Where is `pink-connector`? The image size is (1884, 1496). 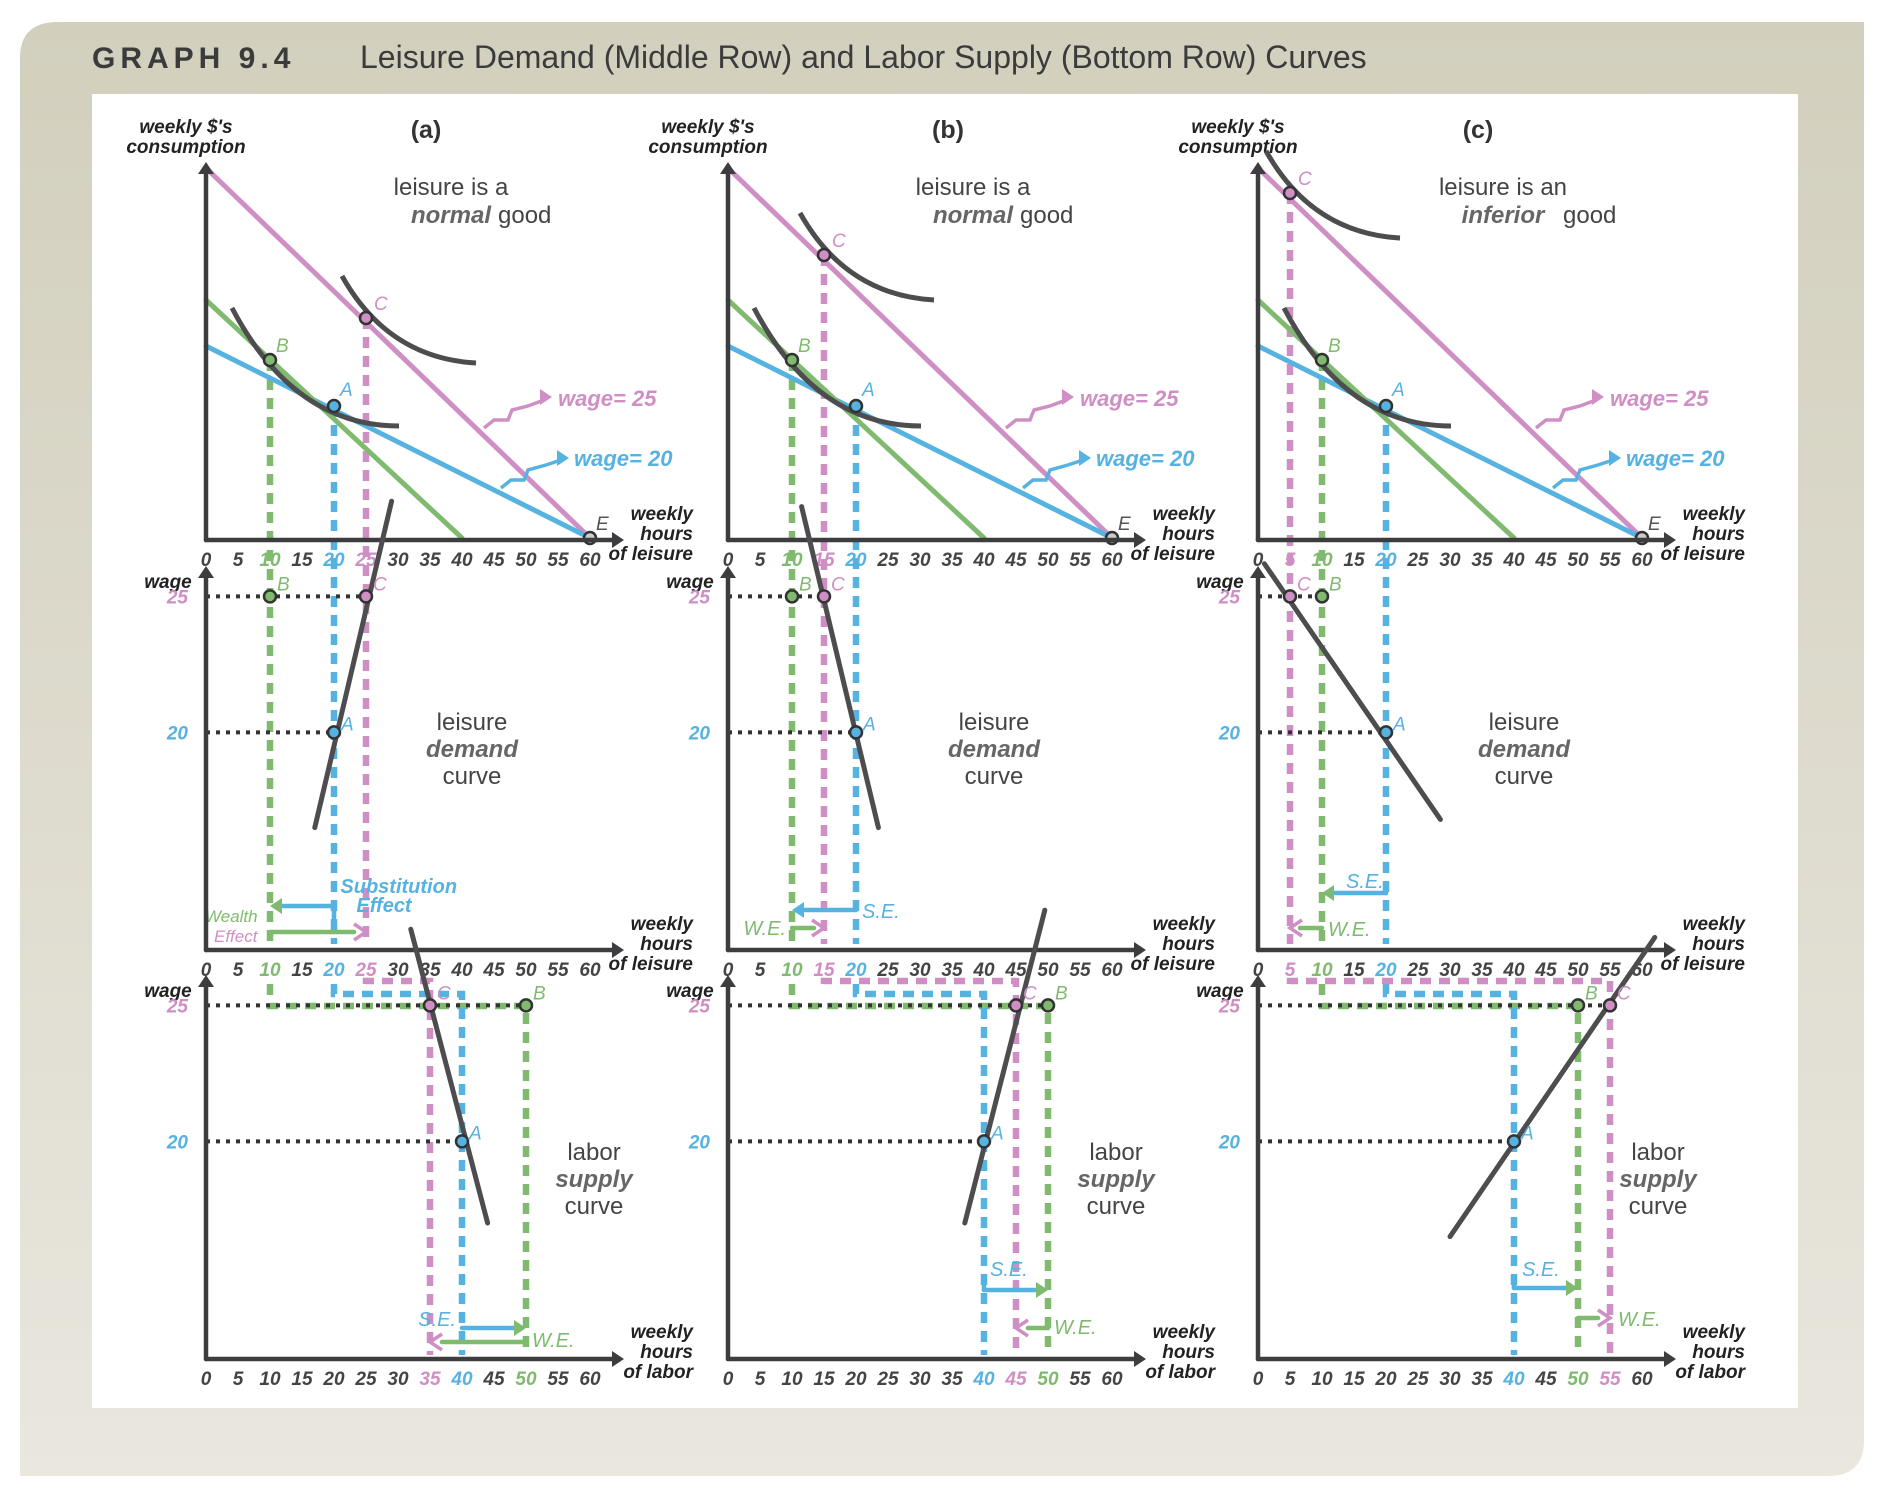 pink-connector is located at coordinates (1450, 1166).